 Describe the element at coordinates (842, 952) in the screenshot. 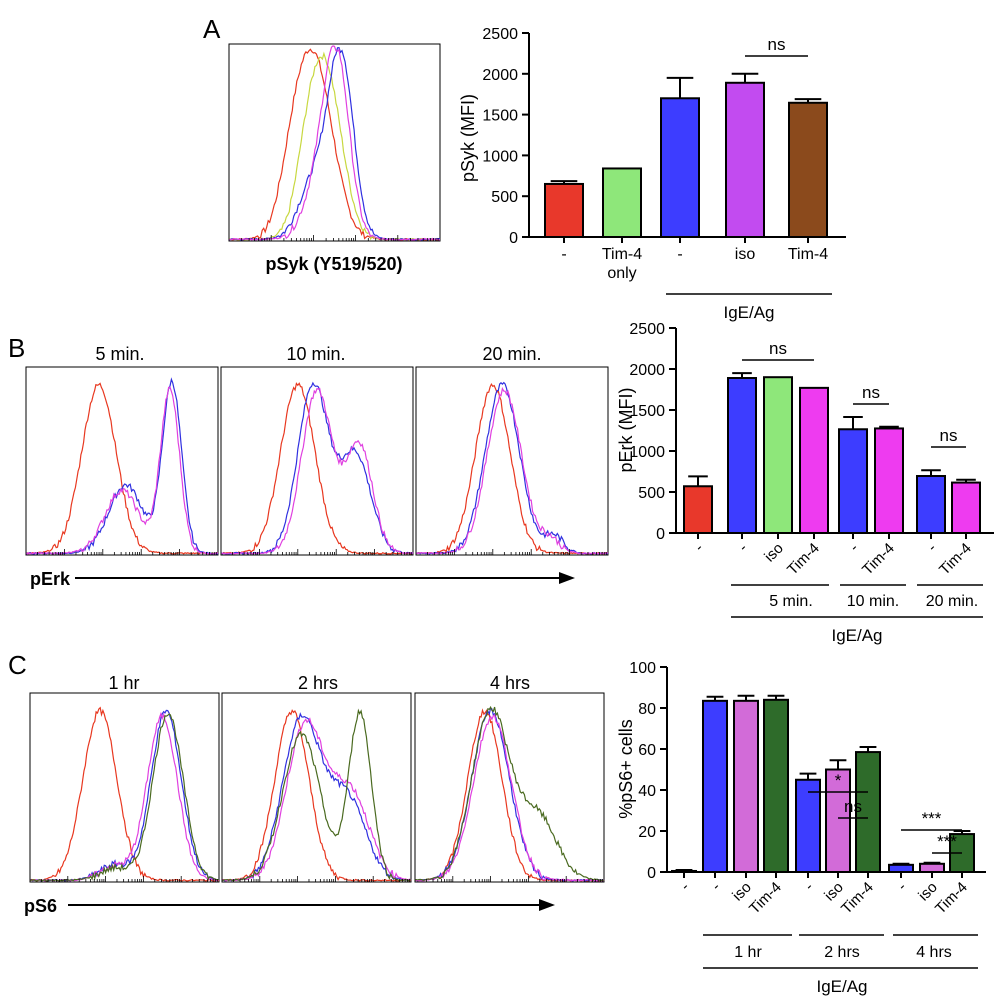

I see `time-label-2hrs: 2 hrs` at that location.